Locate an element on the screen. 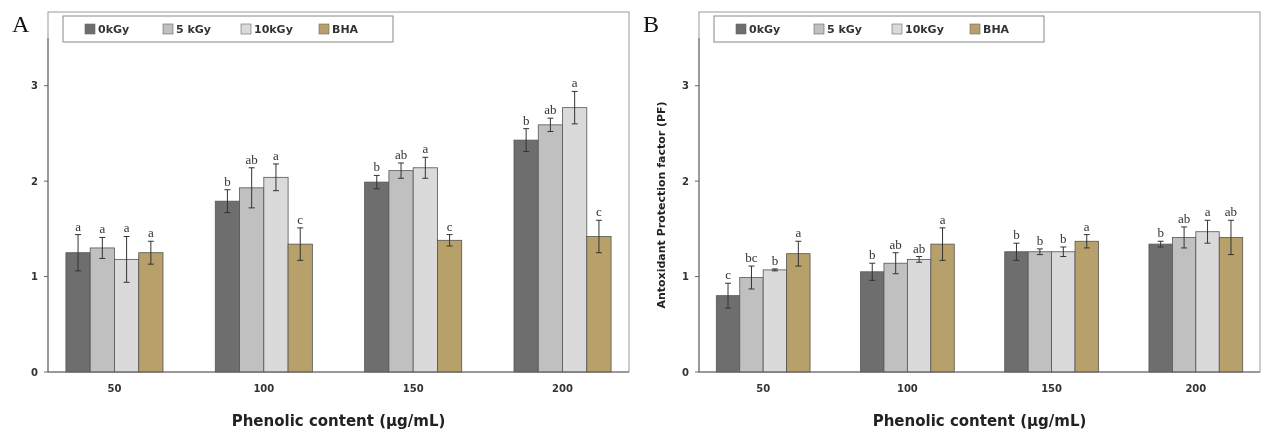  chart-title: B is located at coordinates (651, 24).